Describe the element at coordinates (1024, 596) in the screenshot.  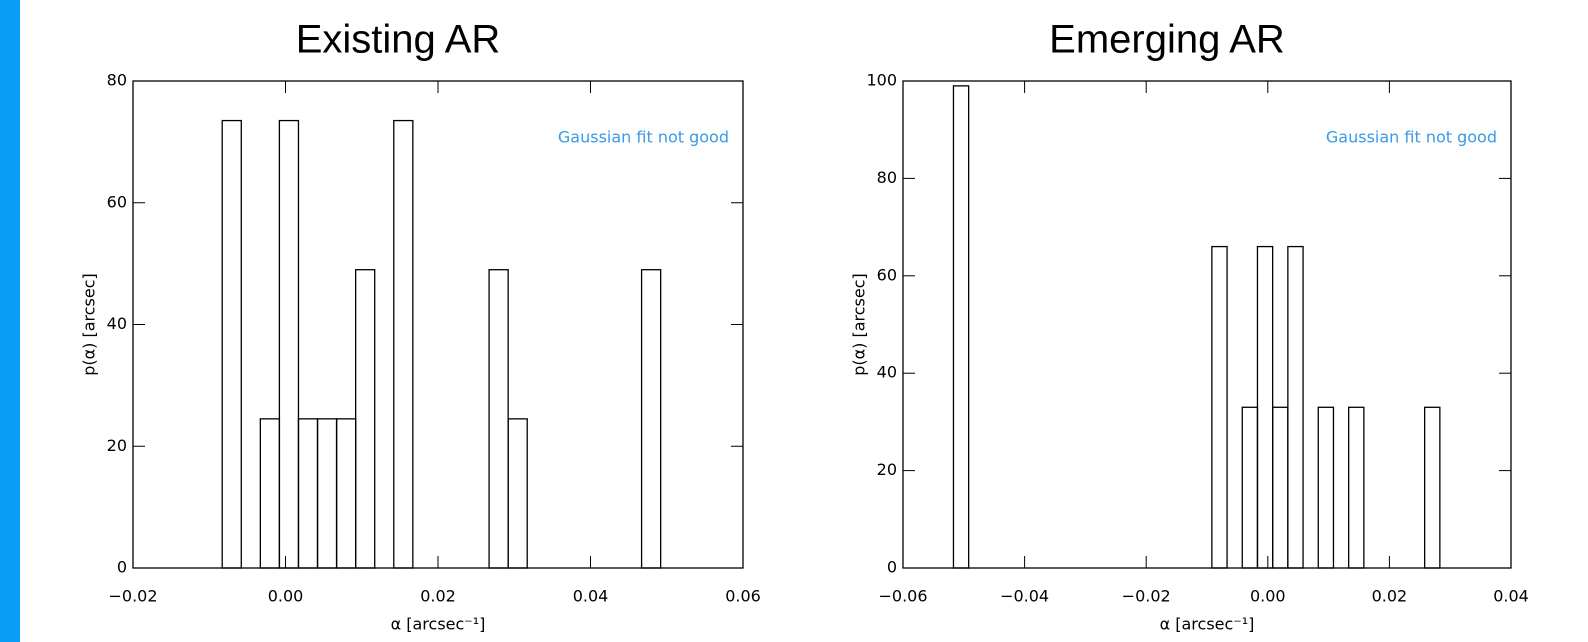
I see `x-tick-label: −0.04` at that location.